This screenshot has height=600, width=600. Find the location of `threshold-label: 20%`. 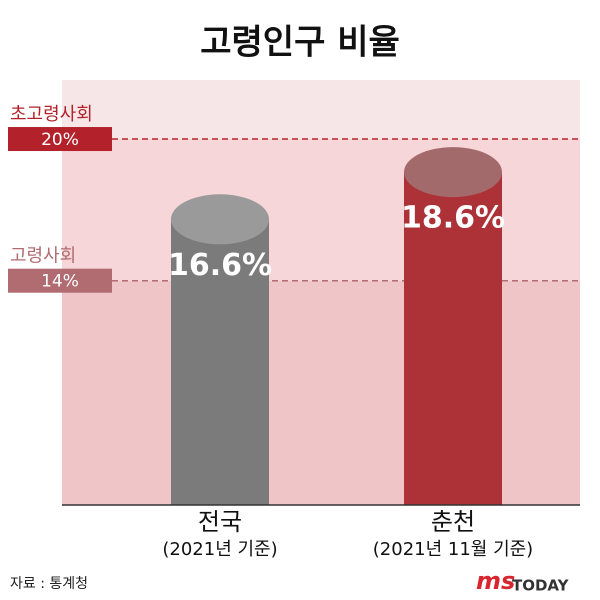

threshold-label: 20% is located at coordinates (60, 140).